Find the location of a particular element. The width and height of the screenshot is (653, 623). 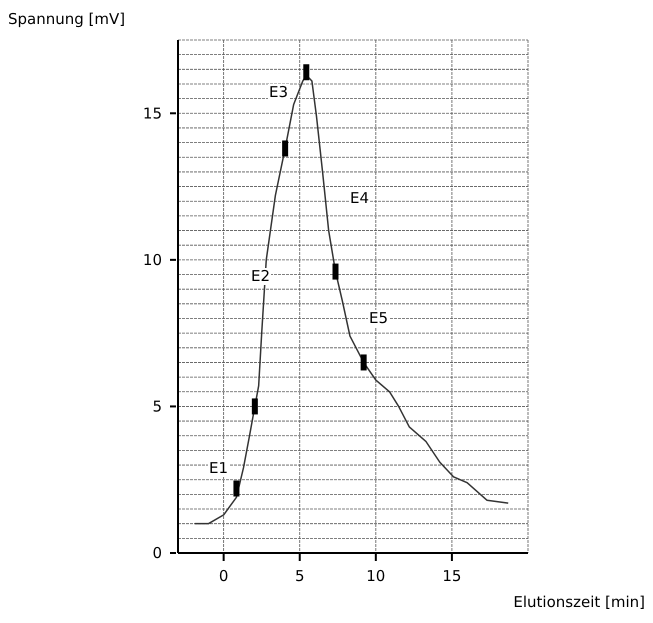

y-axis-title: Spannung [mV] is located at coordinates (67, 19).